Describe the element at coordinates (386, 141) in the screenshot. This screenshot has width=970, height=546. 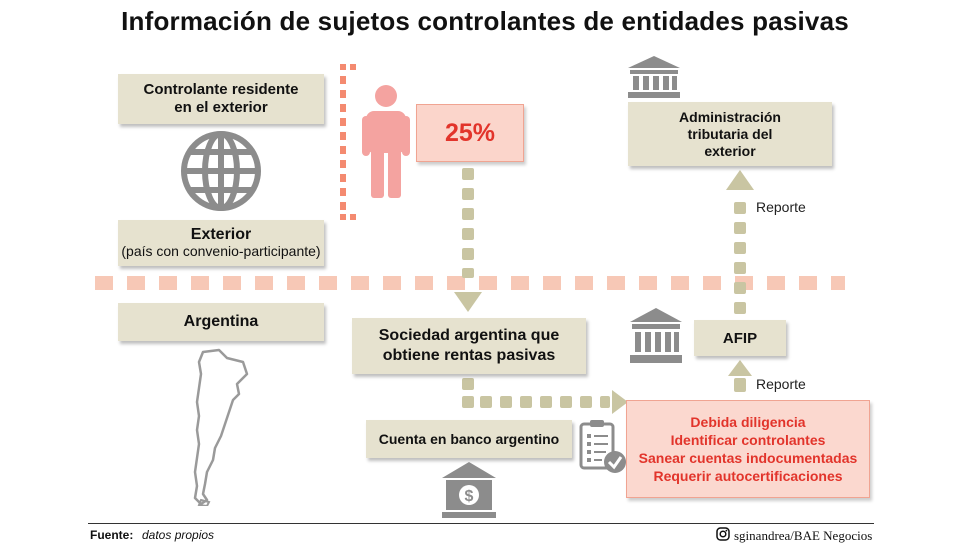
I see `person-icon` at that location.